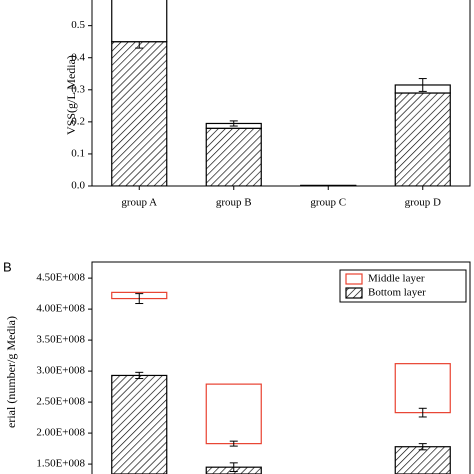 The image size is (474, 474). Describe the element at coordinates (139, 203) in the screenshot. I see `x-tick-label: group A` at that location.